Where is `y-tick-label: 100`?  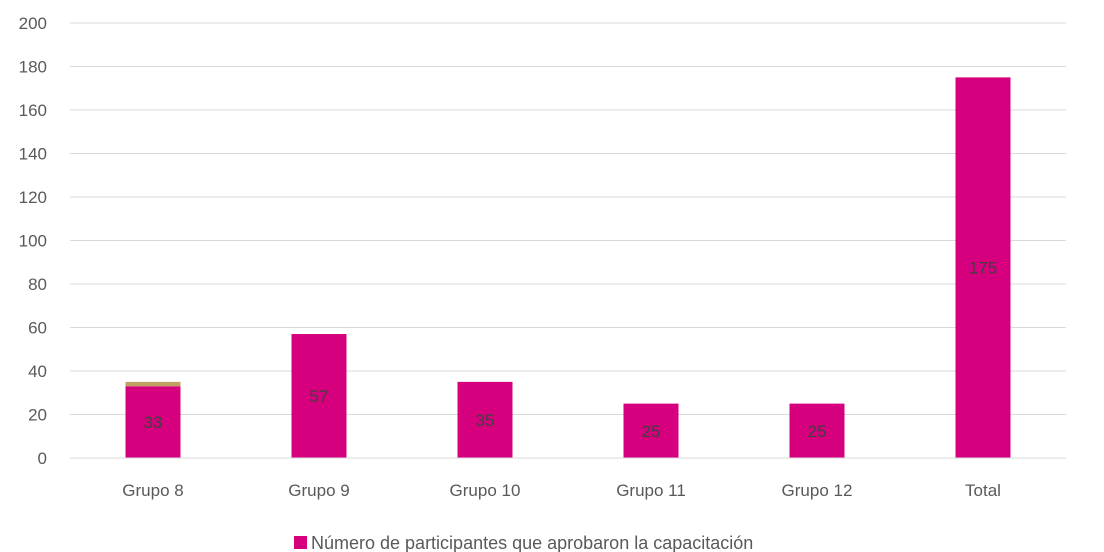 y-tick-label: 100 is located at coordinates (33, 241).